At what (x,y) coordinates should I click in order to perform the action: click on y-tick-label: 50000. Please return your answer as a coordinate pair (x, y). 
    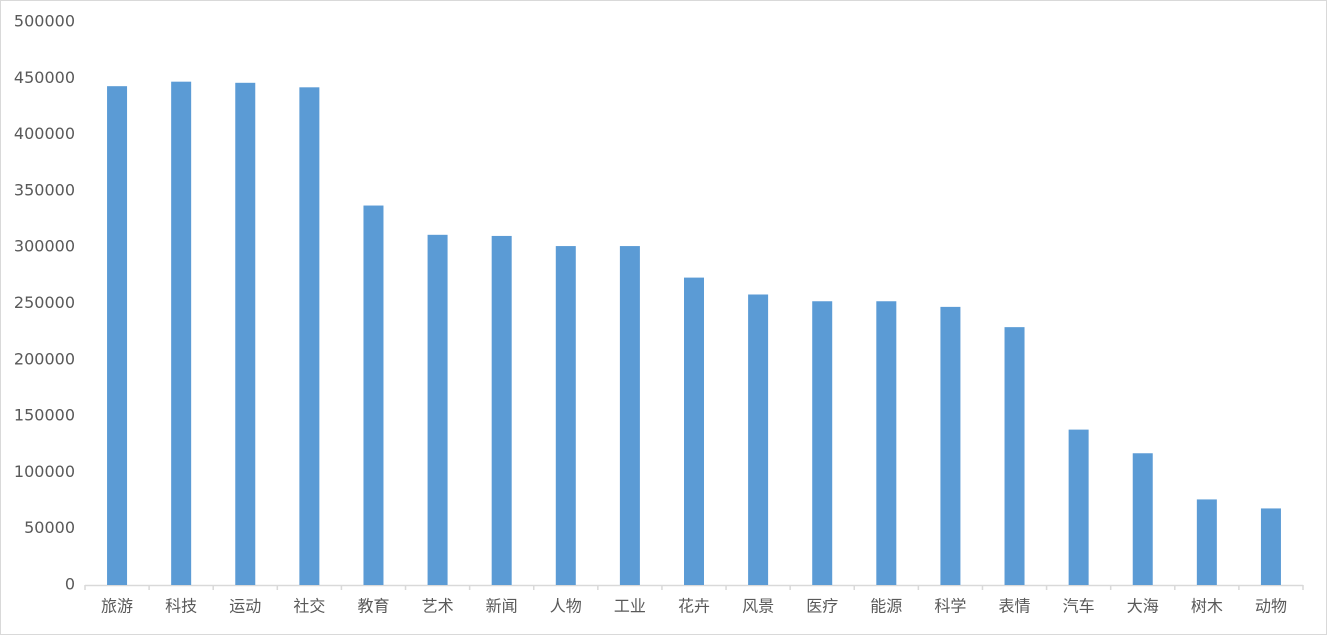
    Looking at the image, I should click on (49, 527).